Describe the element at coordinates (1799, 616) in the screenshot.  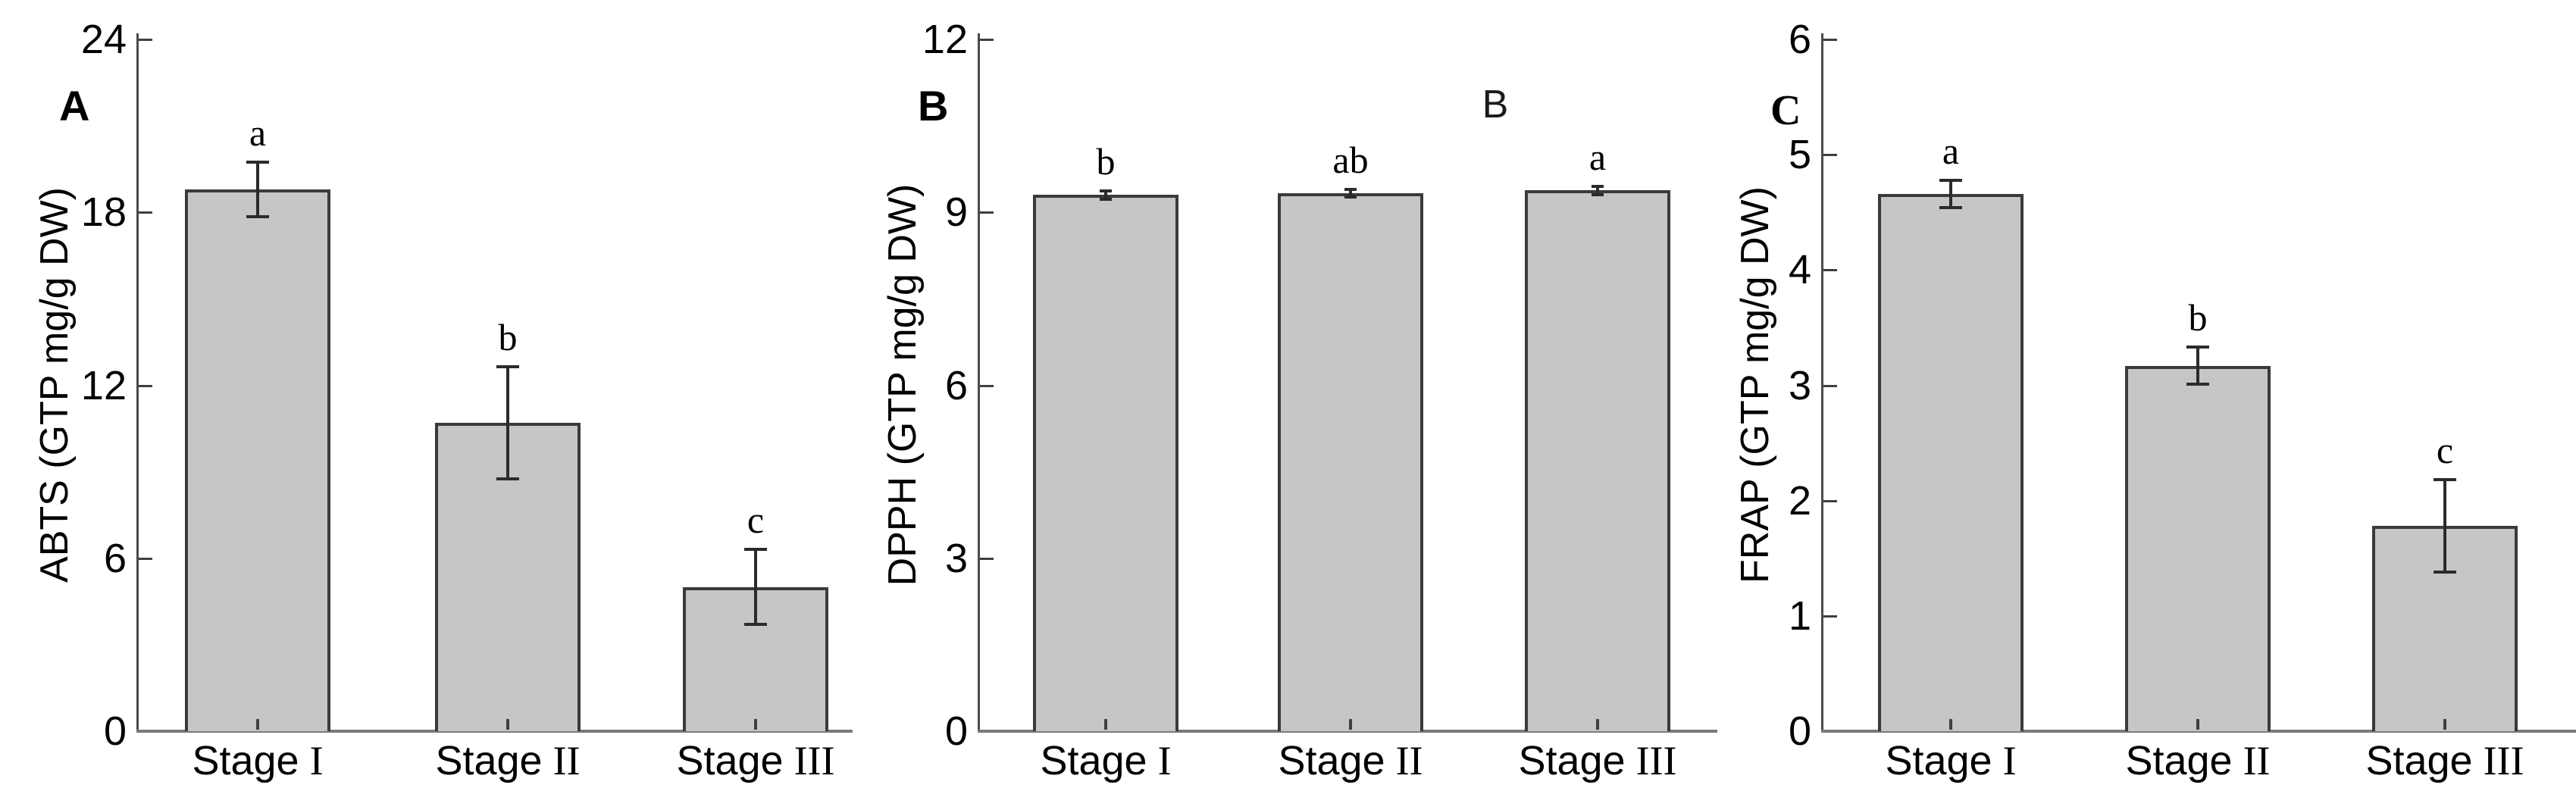
I see `y-tick-label: 1` at that location.